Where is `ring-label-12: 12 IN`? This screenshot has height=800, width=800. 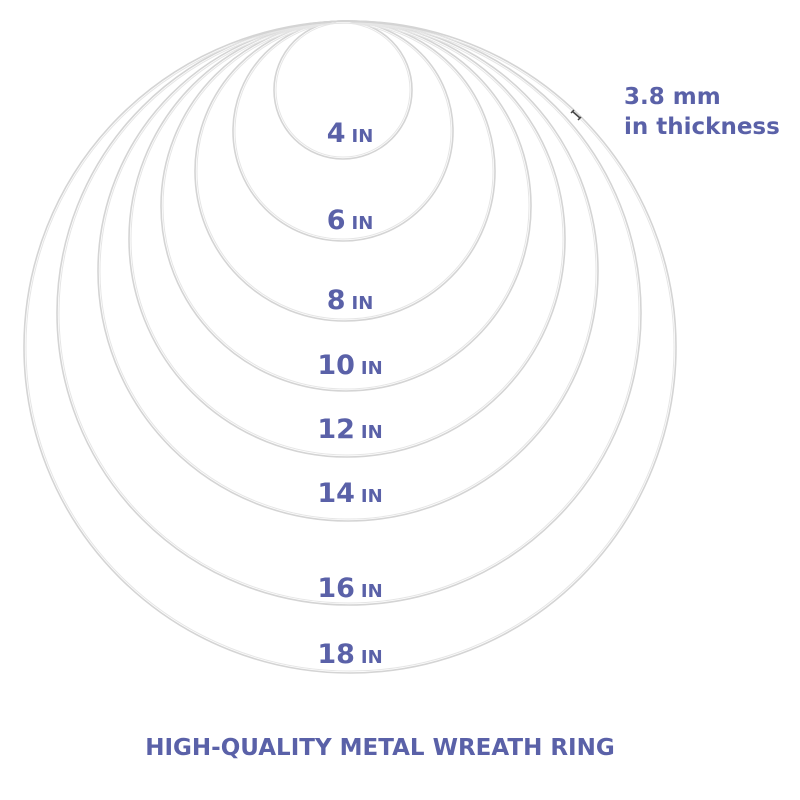 ring-label-12: 12 IN is located at coordinates (350, 429).